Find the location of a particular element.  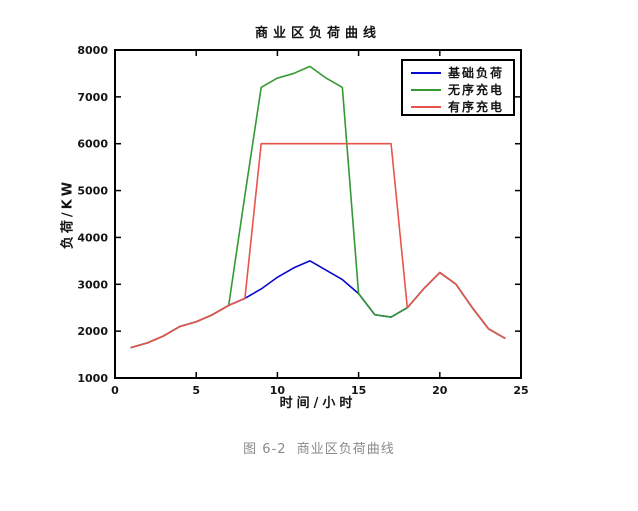

y-tick-label: 6000 is located at coordinates (92, 144).